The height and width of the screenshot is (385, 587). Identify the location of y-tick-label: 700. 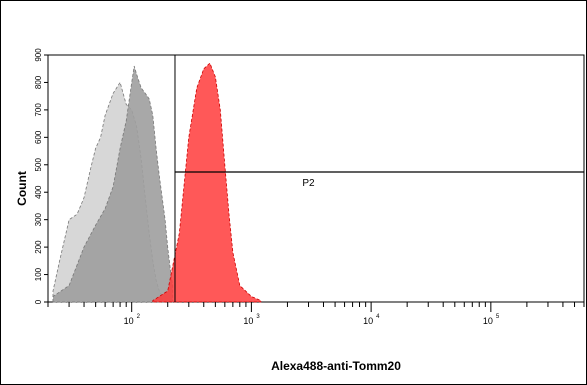
(38, 110).